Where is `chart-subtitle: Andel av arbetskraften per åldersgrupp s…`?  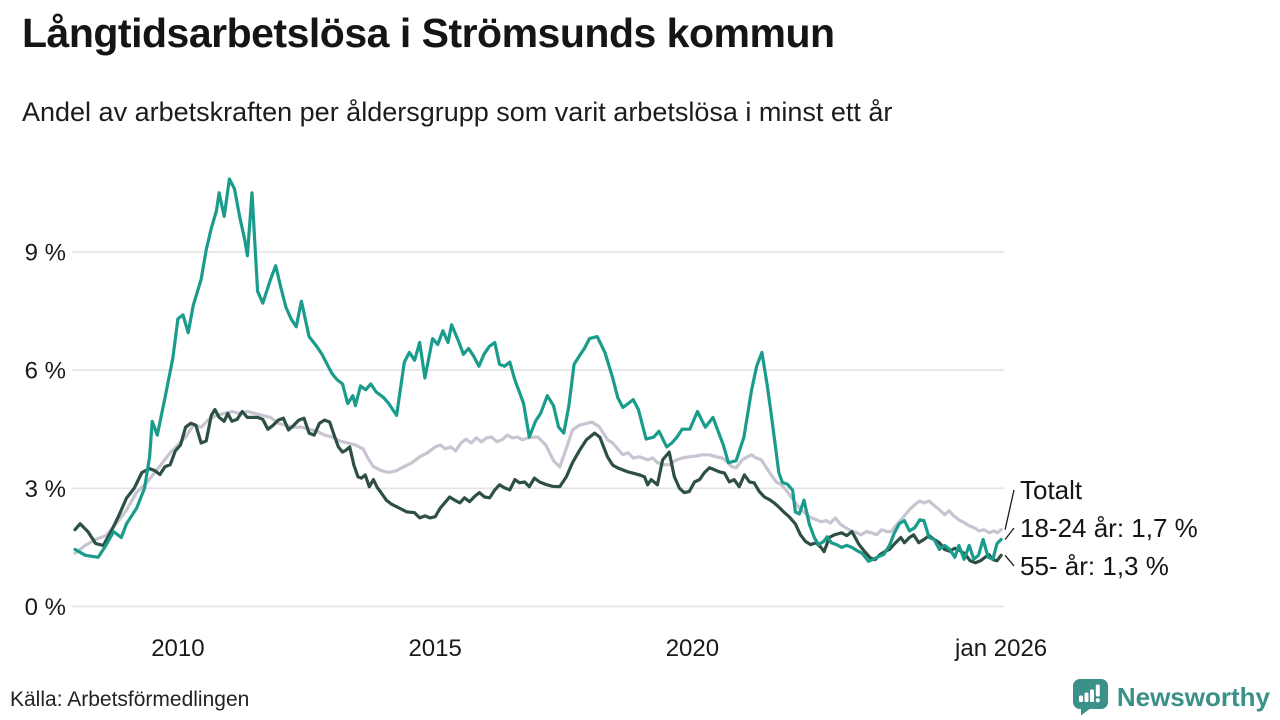 chart-subtitle: Andel av arbetskraften per åldersgrupp s… is located at coordinates (457, 112).